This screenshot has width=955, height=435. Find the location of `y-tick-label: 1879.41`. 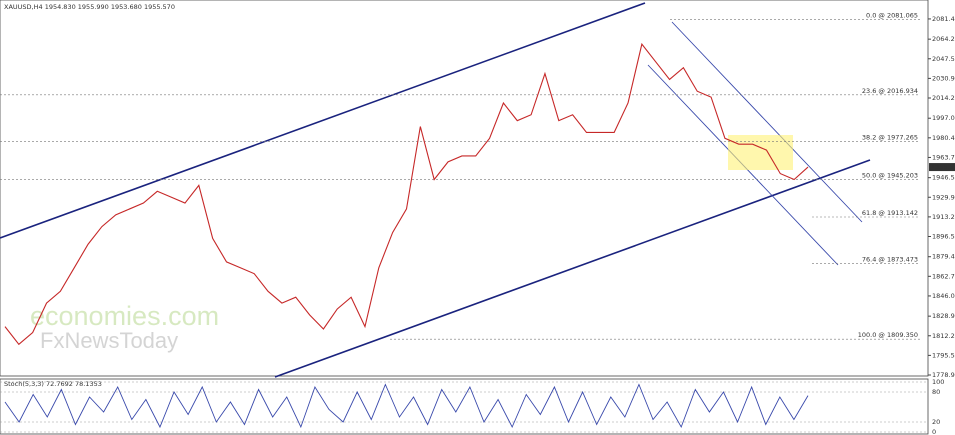

y-tick-label: 1879.41 is located at coordinates (943, 257).